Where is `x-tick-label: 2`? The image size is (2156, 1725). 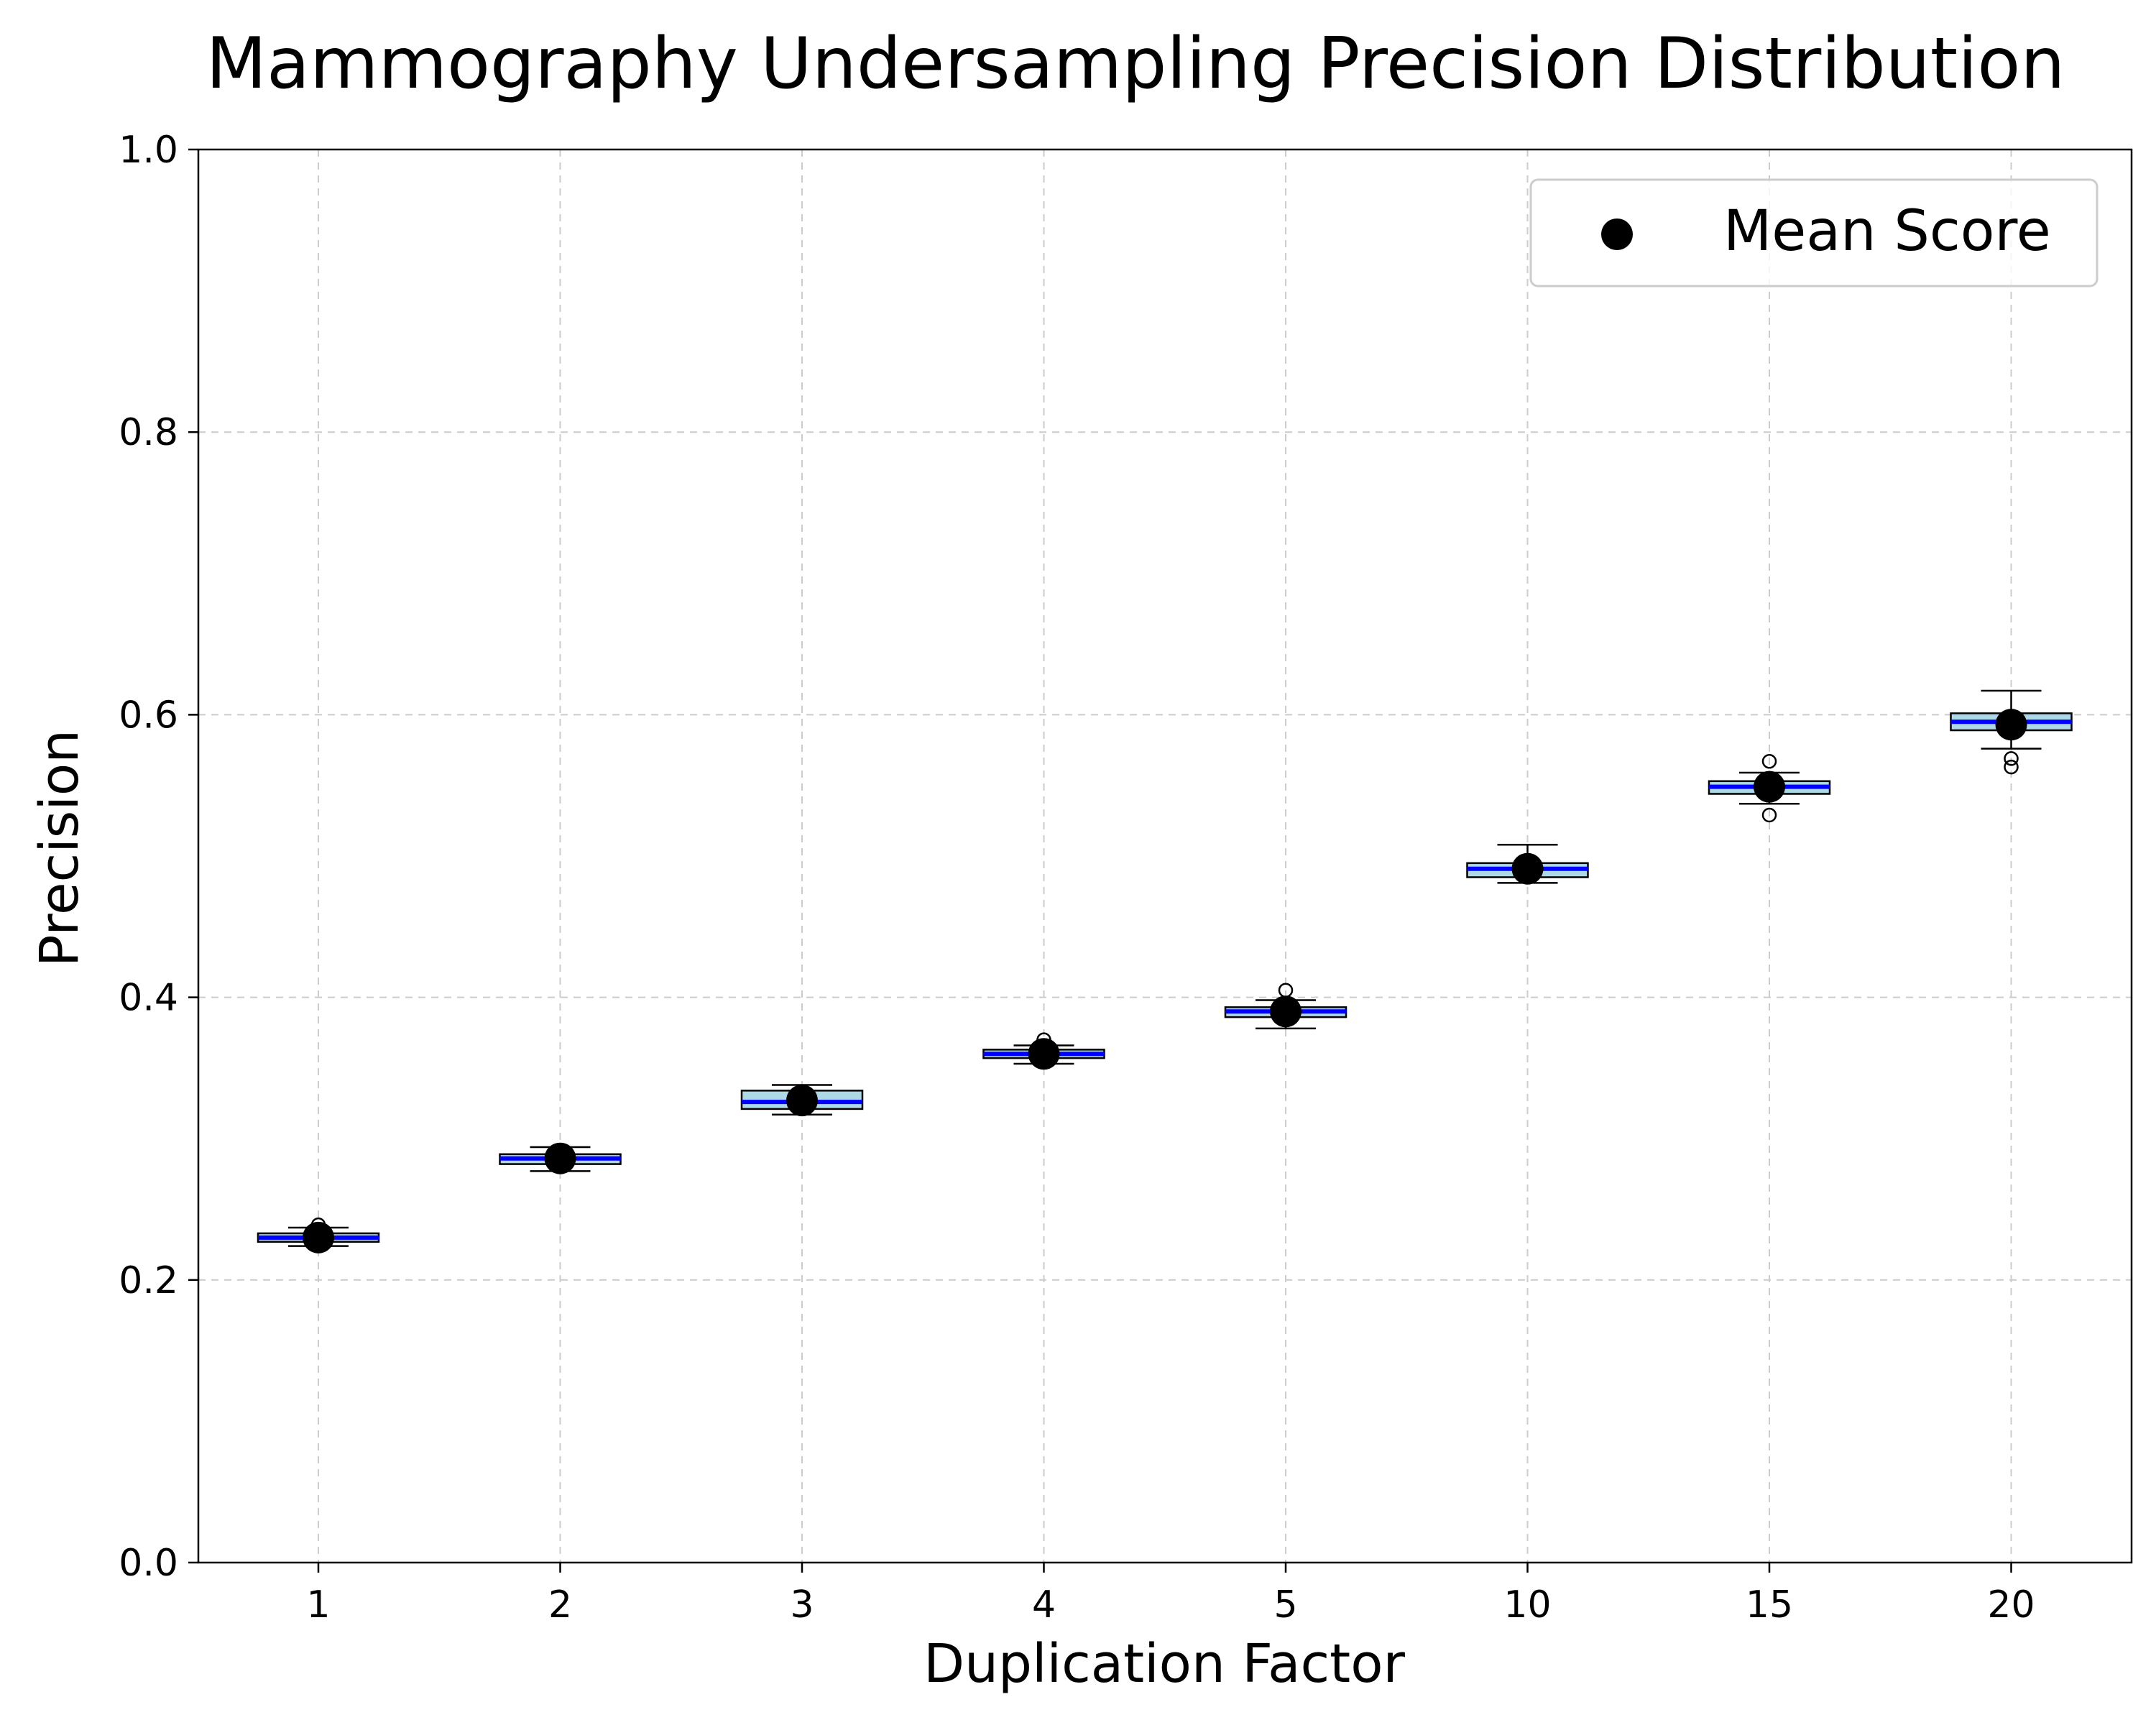
x-tick-label: 2 is located at coordinates (560, 1605).